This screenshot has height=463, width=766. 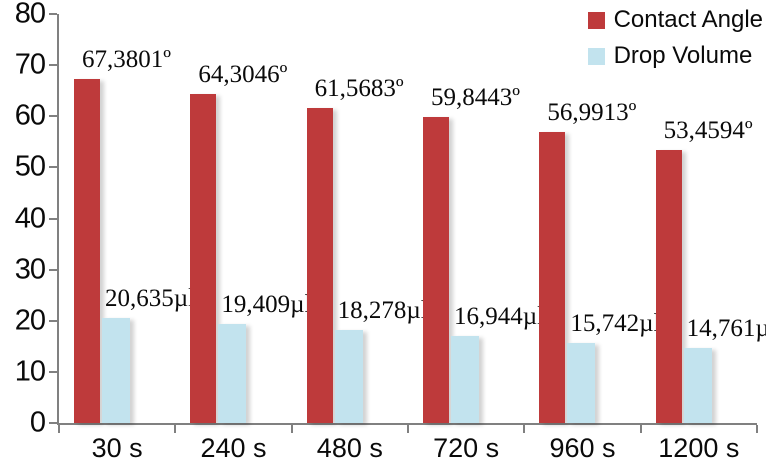 I want to click on legend-item-drop-volume: Drop Volume, so click(x=675, y=56).